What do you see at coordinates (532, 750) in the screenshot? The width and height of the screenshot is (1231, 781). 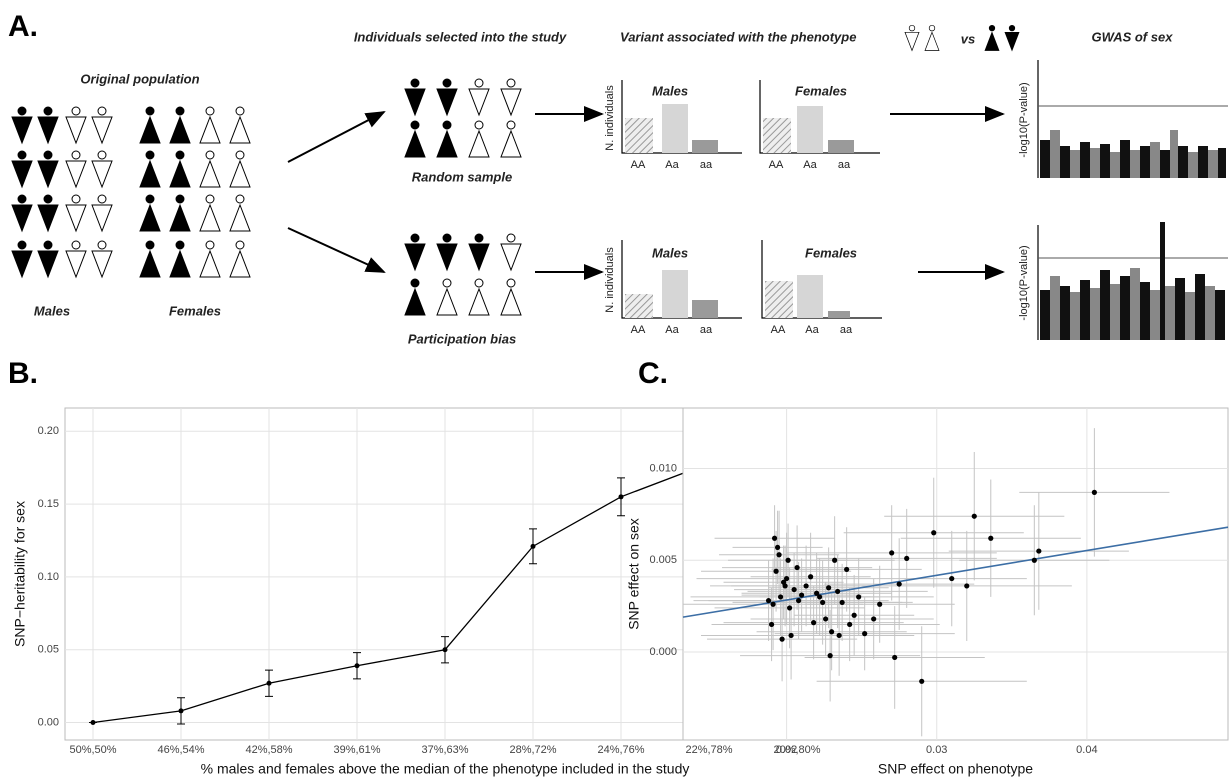 I see `x-tick-label: 28%,72%` at bounding box center [532, 750].